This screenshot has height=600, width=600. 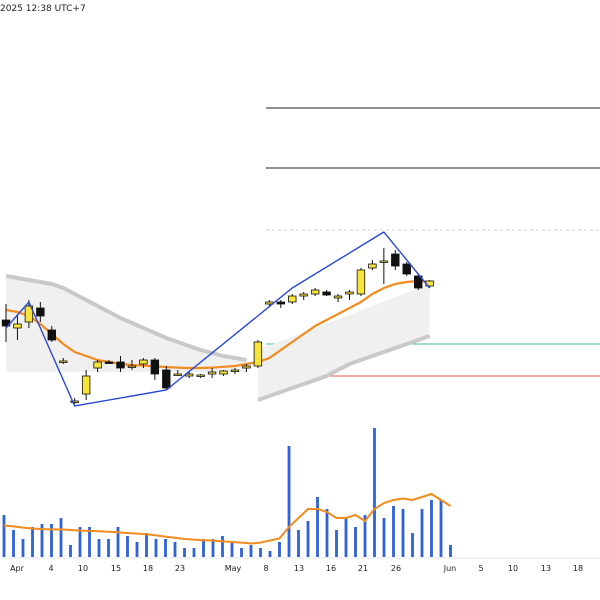 What do you see at coordinates (546, 568) in the screenshot?
I see `x-tick-label-15: 13` at bounding box center [546, 568].